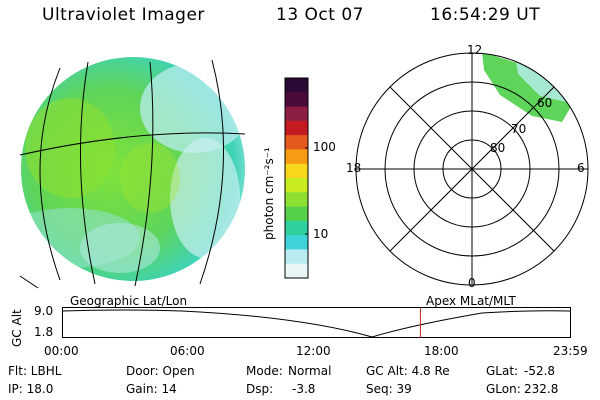 This screenshot has width=600, height=400. What do you see at coordinates (502, 371) in the screenshot?
I see `status-glat-label: GLat:` at bounding box center [502, 371].